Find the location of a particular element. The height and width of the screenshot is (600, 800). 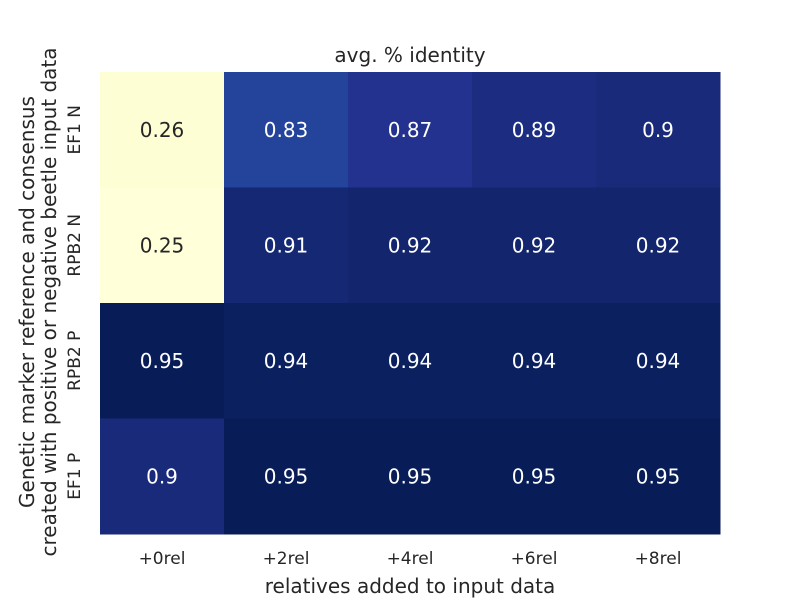

x-tick-label: +2rel is located at coordinates (286, 559).